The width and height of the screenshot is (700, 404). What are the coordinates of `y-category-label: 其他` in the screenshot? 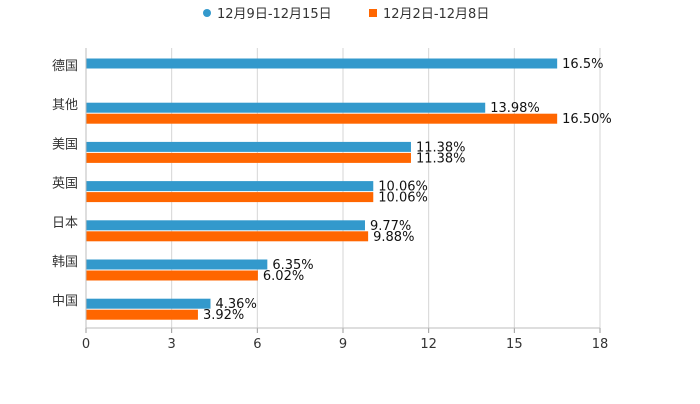 It's located at (65, 105).